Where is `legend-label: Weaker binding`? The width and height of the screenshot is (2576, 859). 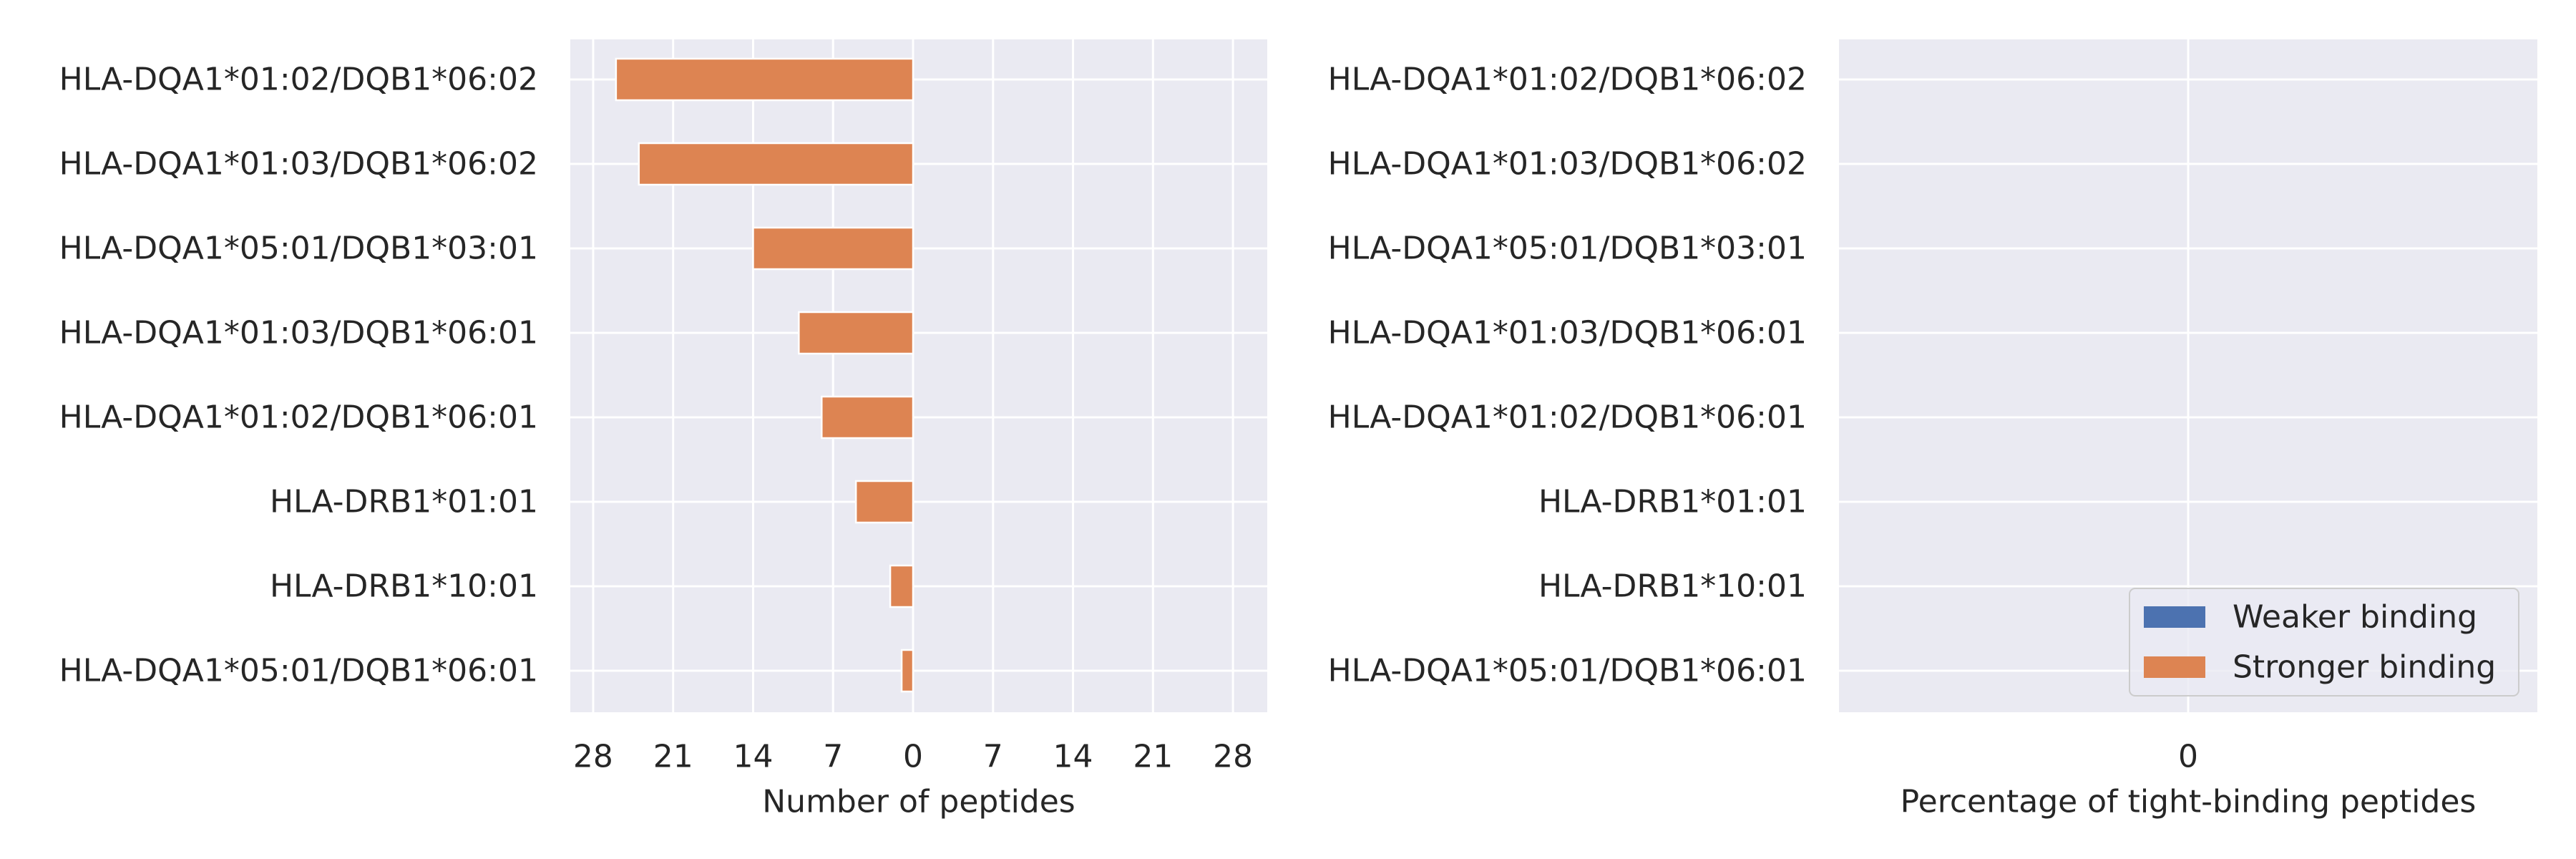 legend-label: Weaker binding is located at coordinates (2355, 617).